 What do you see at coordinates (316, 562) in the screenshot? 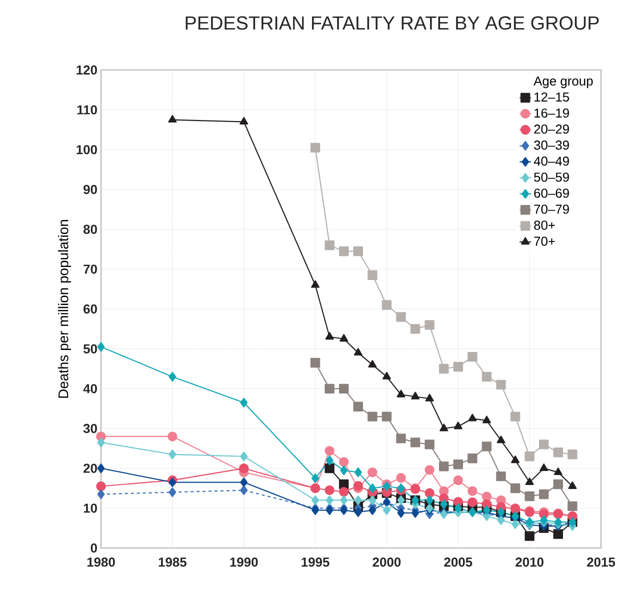
I see `x-tick-label: 1995` at bounding box center [316, 562].